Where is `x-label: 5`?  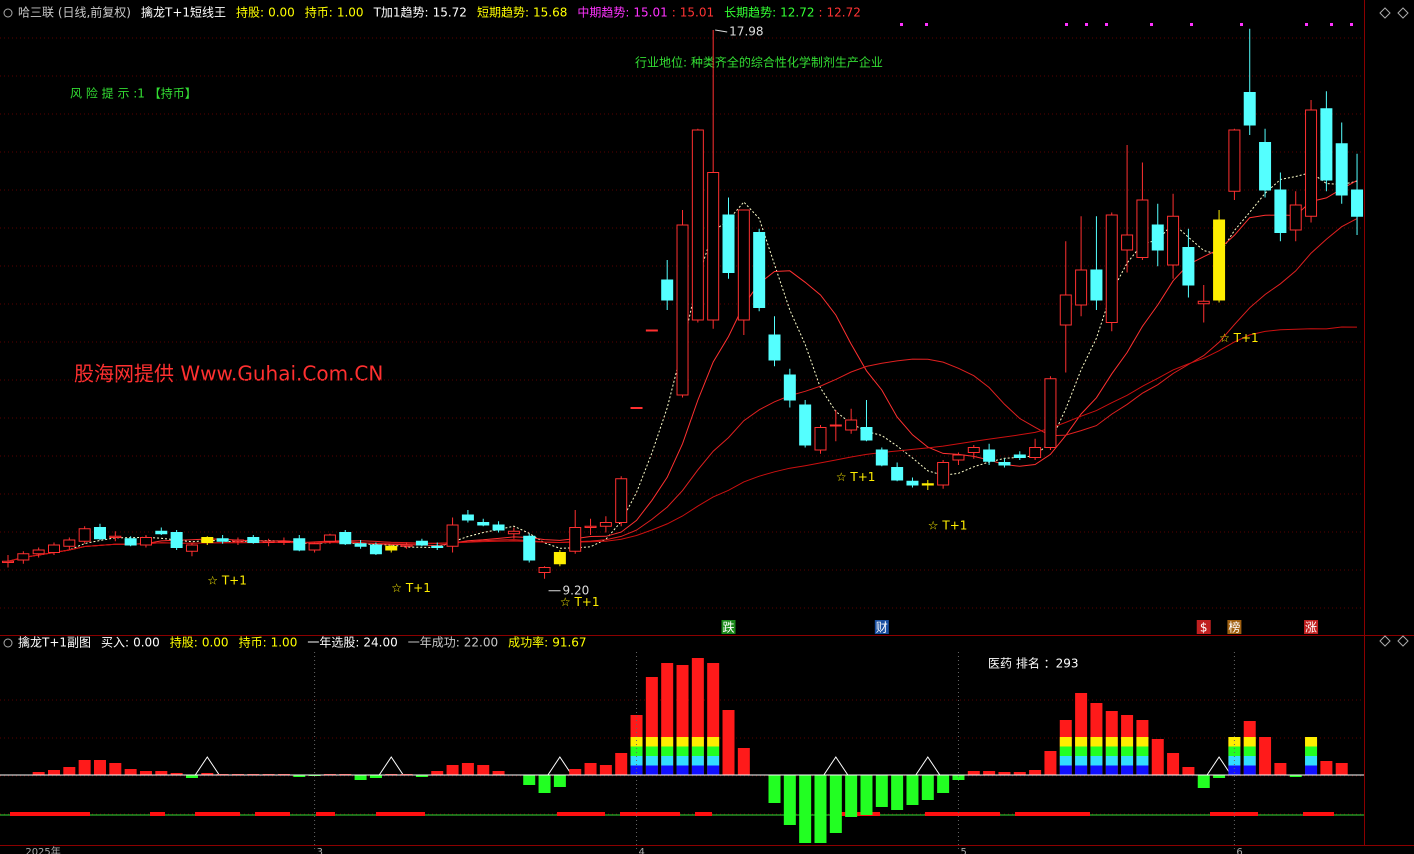
x-label: 5 is located at coordinates (963, 850).